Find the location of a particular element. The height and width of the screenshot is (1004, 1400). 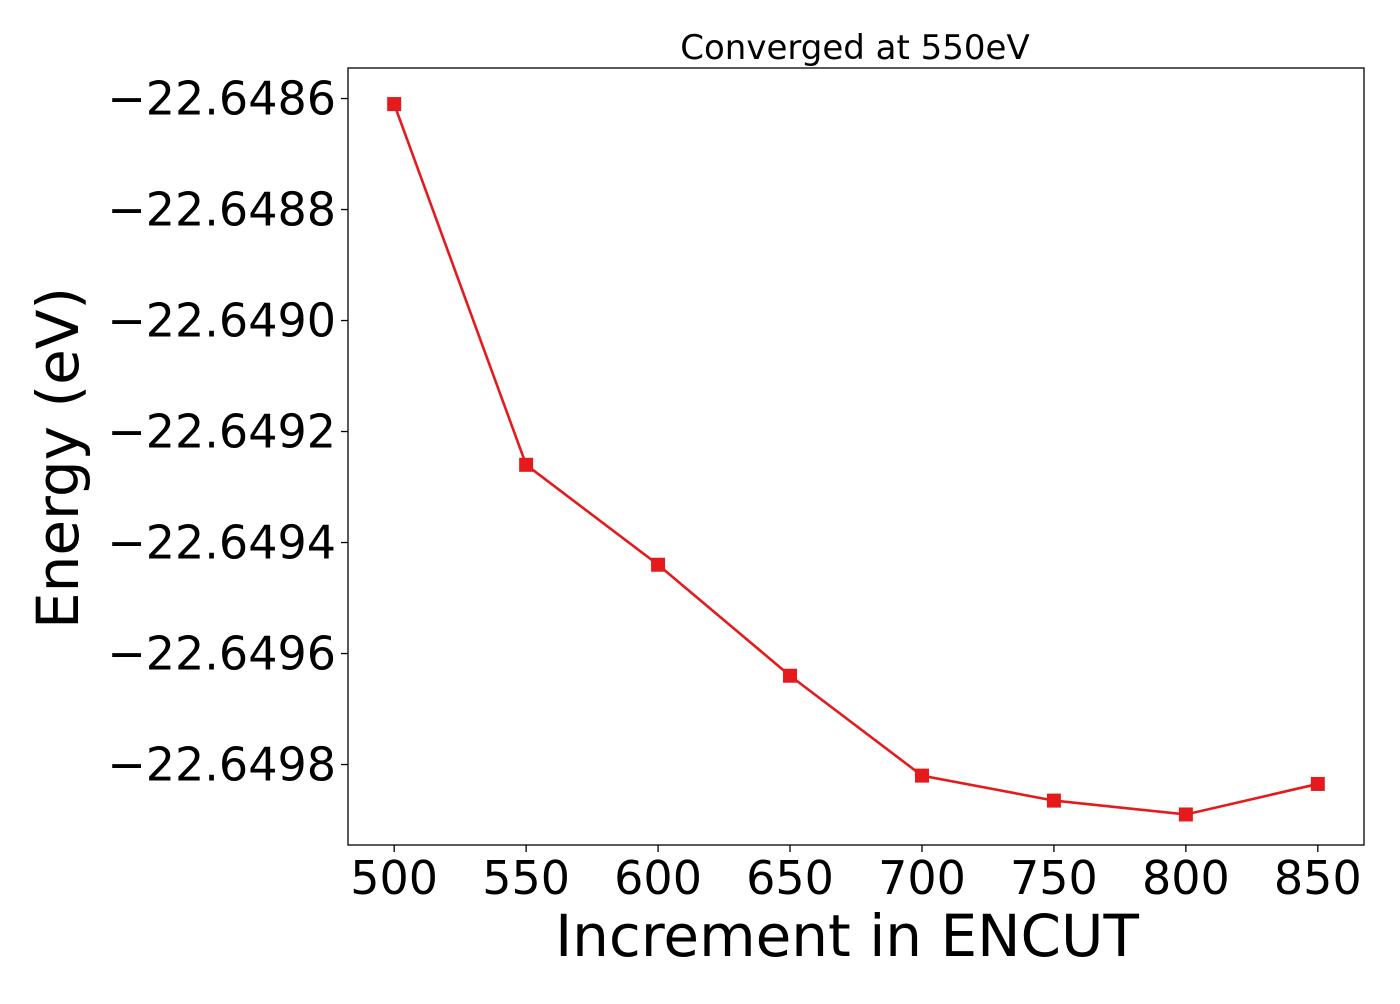

y-tick-label: −22.6498 is located at coordinates (221, 765).